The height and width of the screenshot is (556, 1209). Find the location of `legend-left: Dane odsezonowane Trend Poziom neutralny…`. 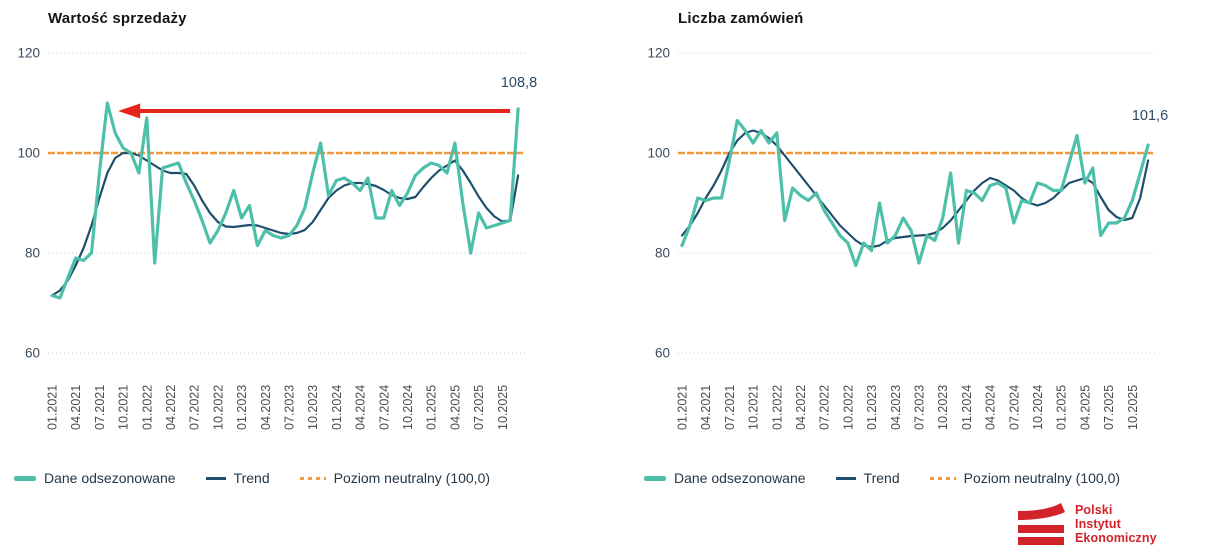

legend-left: Dane odsezonowane Trend Poziom neutralny… is located at coordinates (252, 478).